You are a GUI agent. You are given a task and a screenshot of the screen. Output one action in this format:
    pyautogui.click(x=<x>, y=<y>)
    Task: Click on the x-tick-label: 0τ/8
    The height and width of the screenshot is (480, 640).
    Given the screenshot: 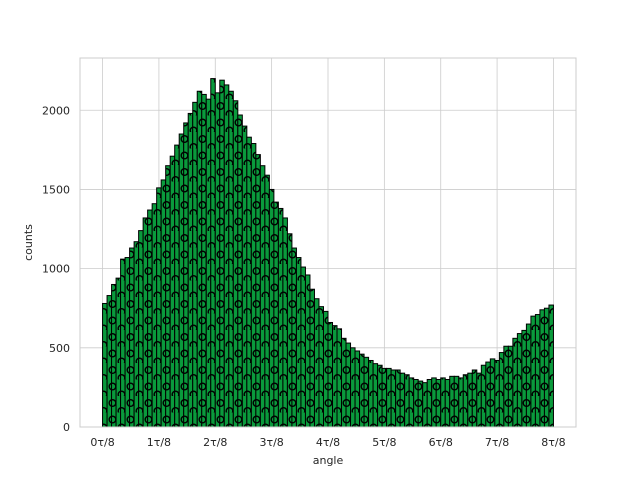 What is the action you would take?
    pyautogui.click(x=102, y=442)
    